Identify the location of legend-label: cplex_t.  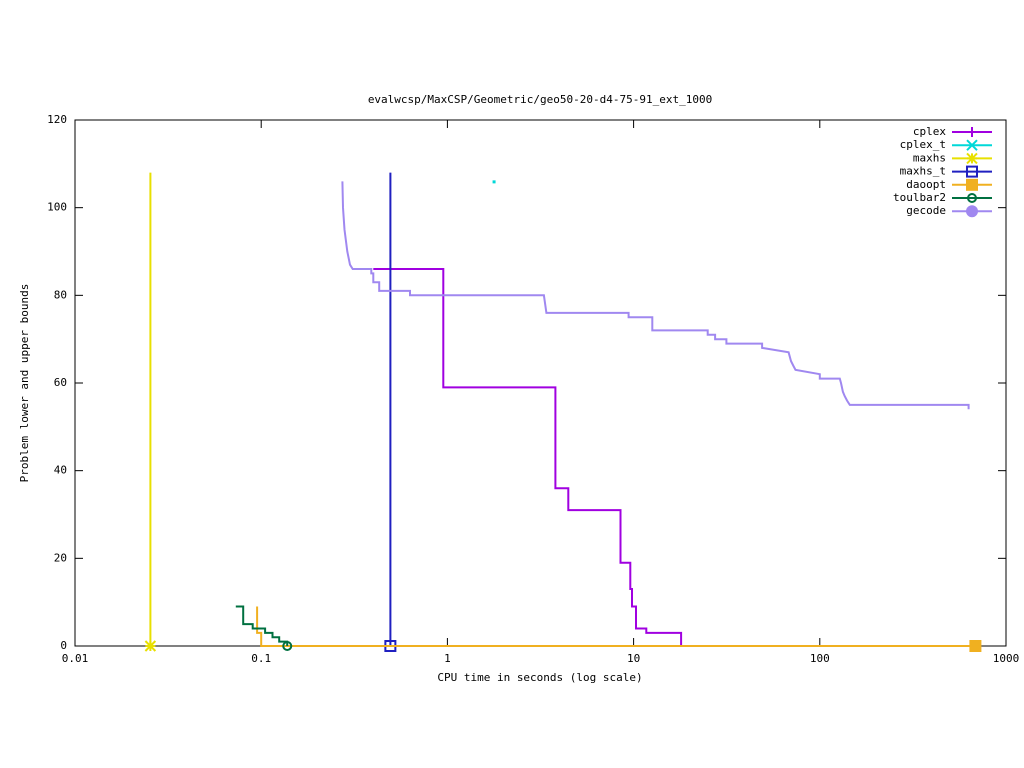
(923, 144).